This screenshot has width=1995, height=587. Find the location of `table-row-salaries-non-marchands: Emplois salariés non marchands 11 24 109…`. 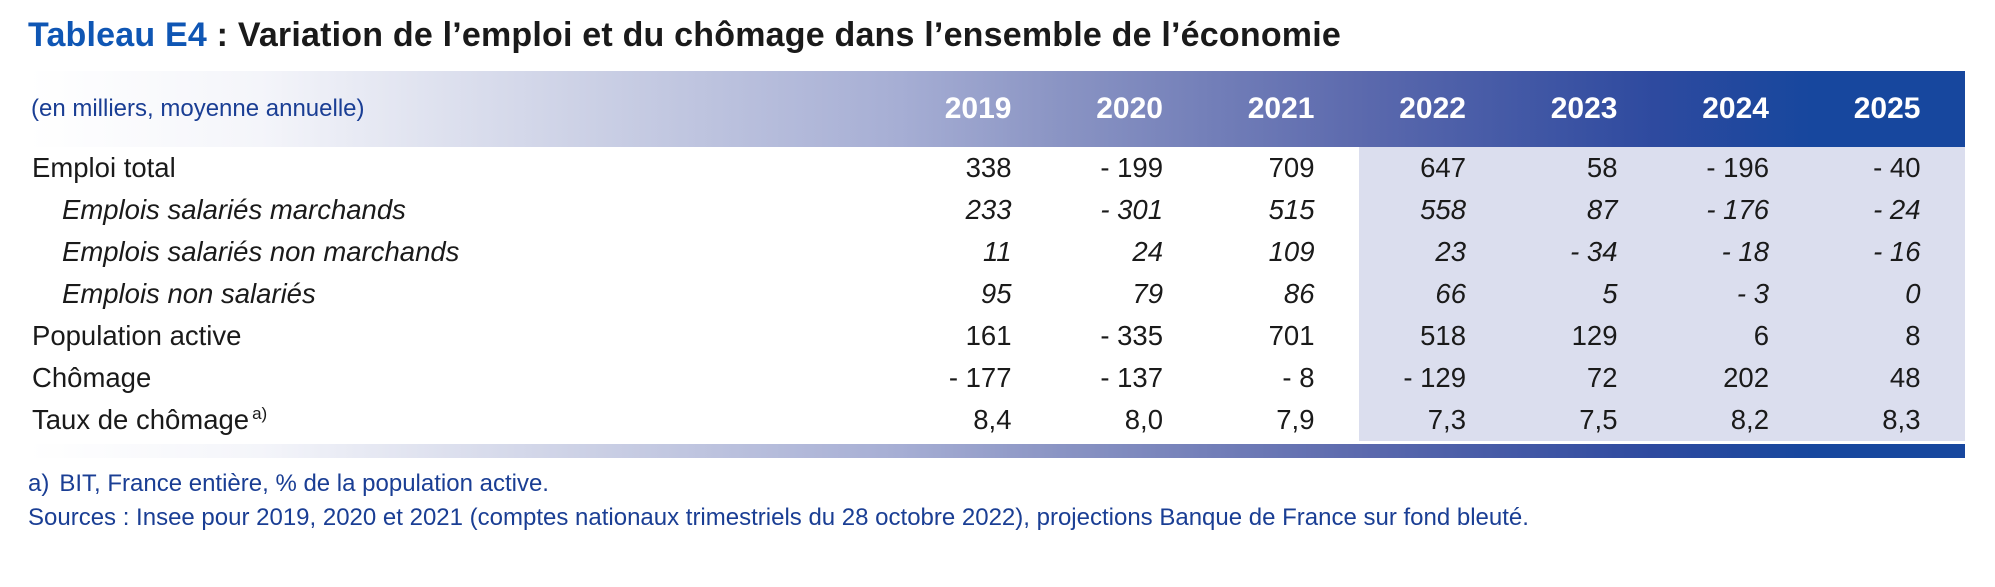

table-row-salaries-non-marchands: Emplois salariés non marchands 11 24 109… is located at coordinates (996, 252).